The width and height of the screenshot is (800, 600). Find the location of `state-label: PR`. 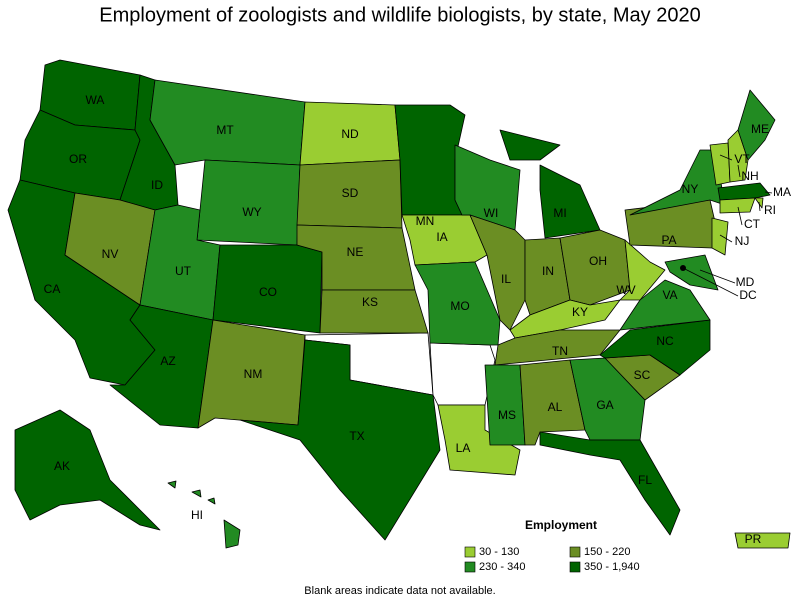

state-label: PR is located at coordinates (753, 539).